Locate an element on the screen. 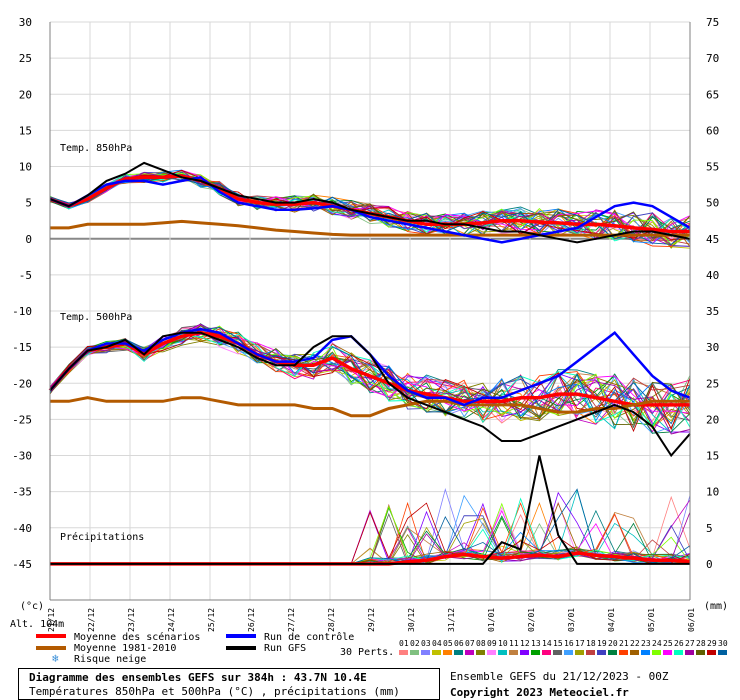  y-right-tick: 20 is located at coordinates (712, 419).